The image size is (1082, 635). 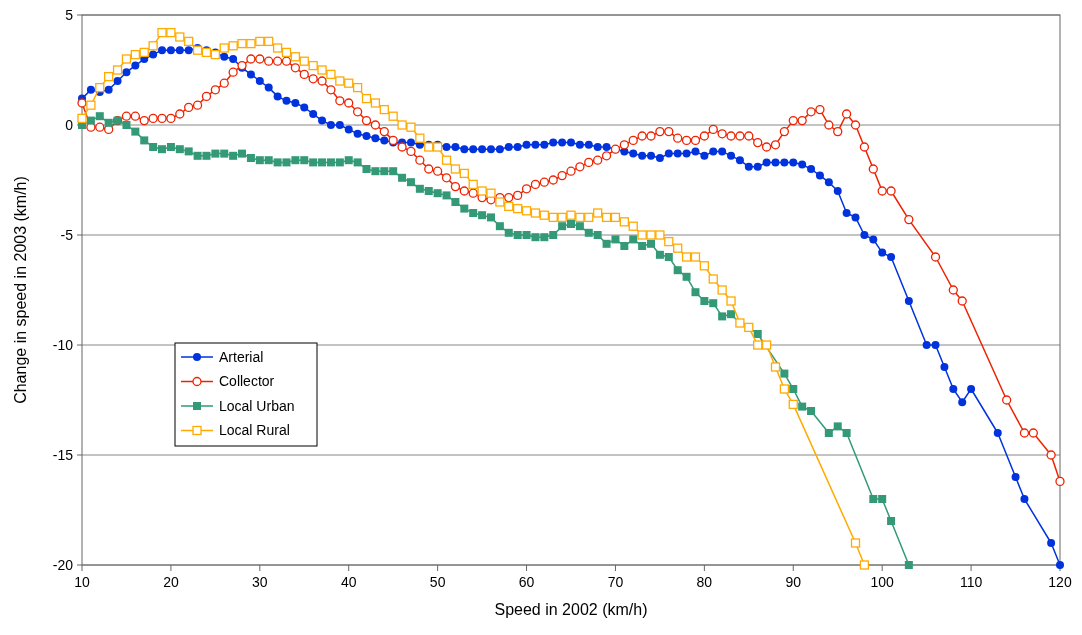 I want to click on x-tick-label: 80, so click(x=704, y=582).